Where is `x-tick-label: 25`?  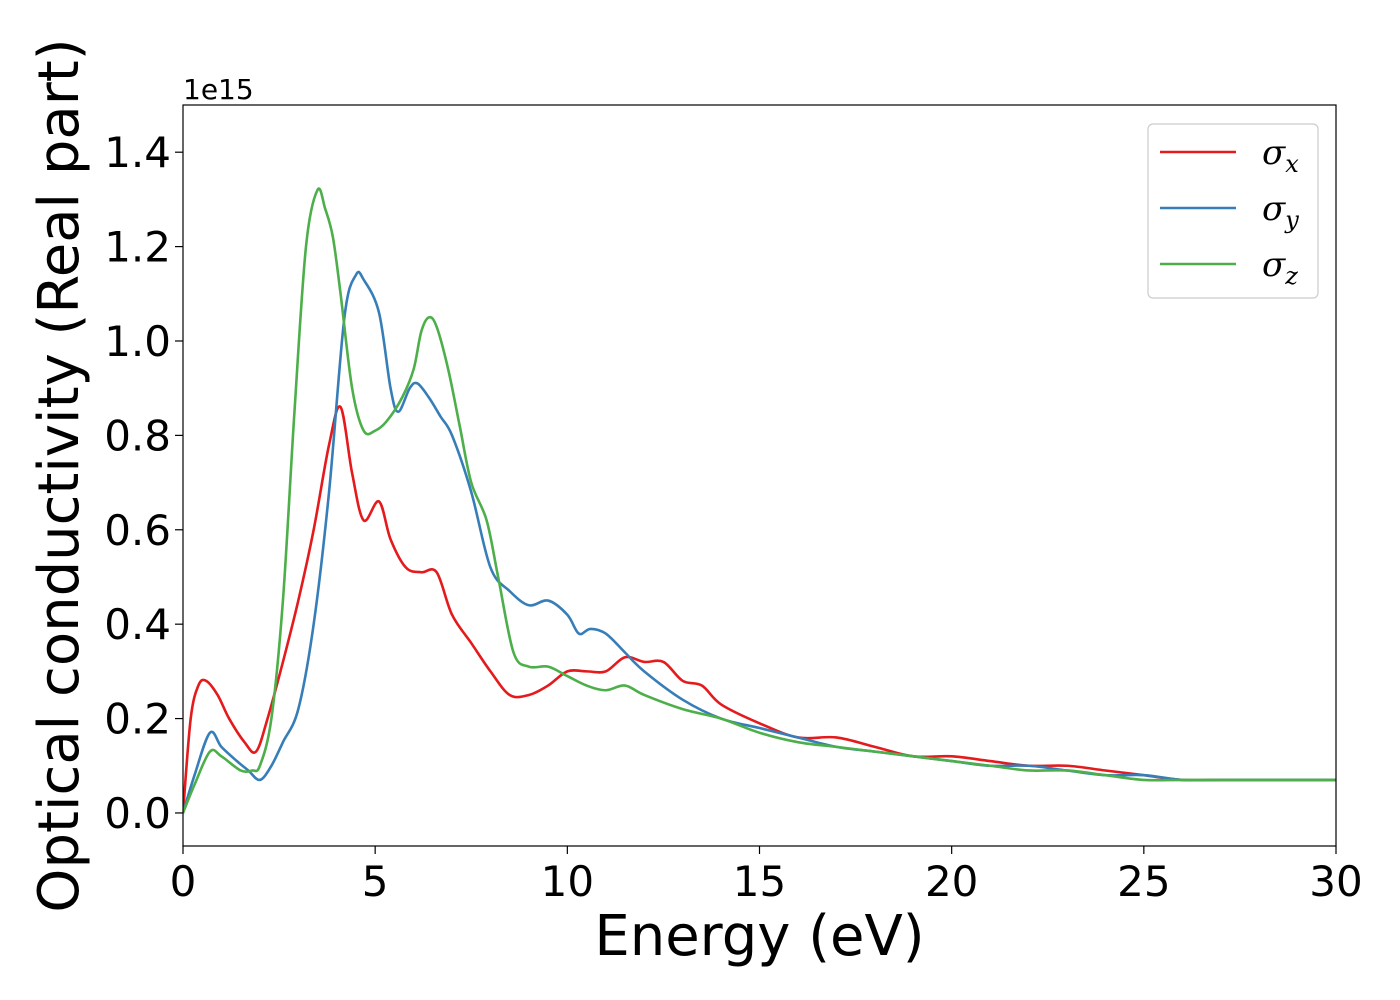
x-tick-label: 25 is located at coordinates (1143, 881).